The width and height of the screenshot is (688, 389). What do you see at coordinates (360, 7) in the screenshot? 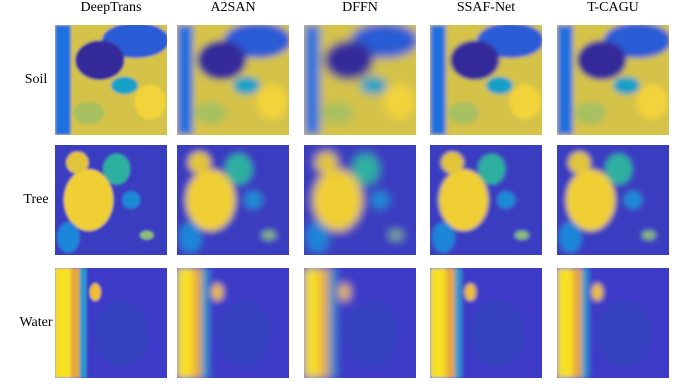
I see `column-header: DFFN` at bounding box center [360, 7].